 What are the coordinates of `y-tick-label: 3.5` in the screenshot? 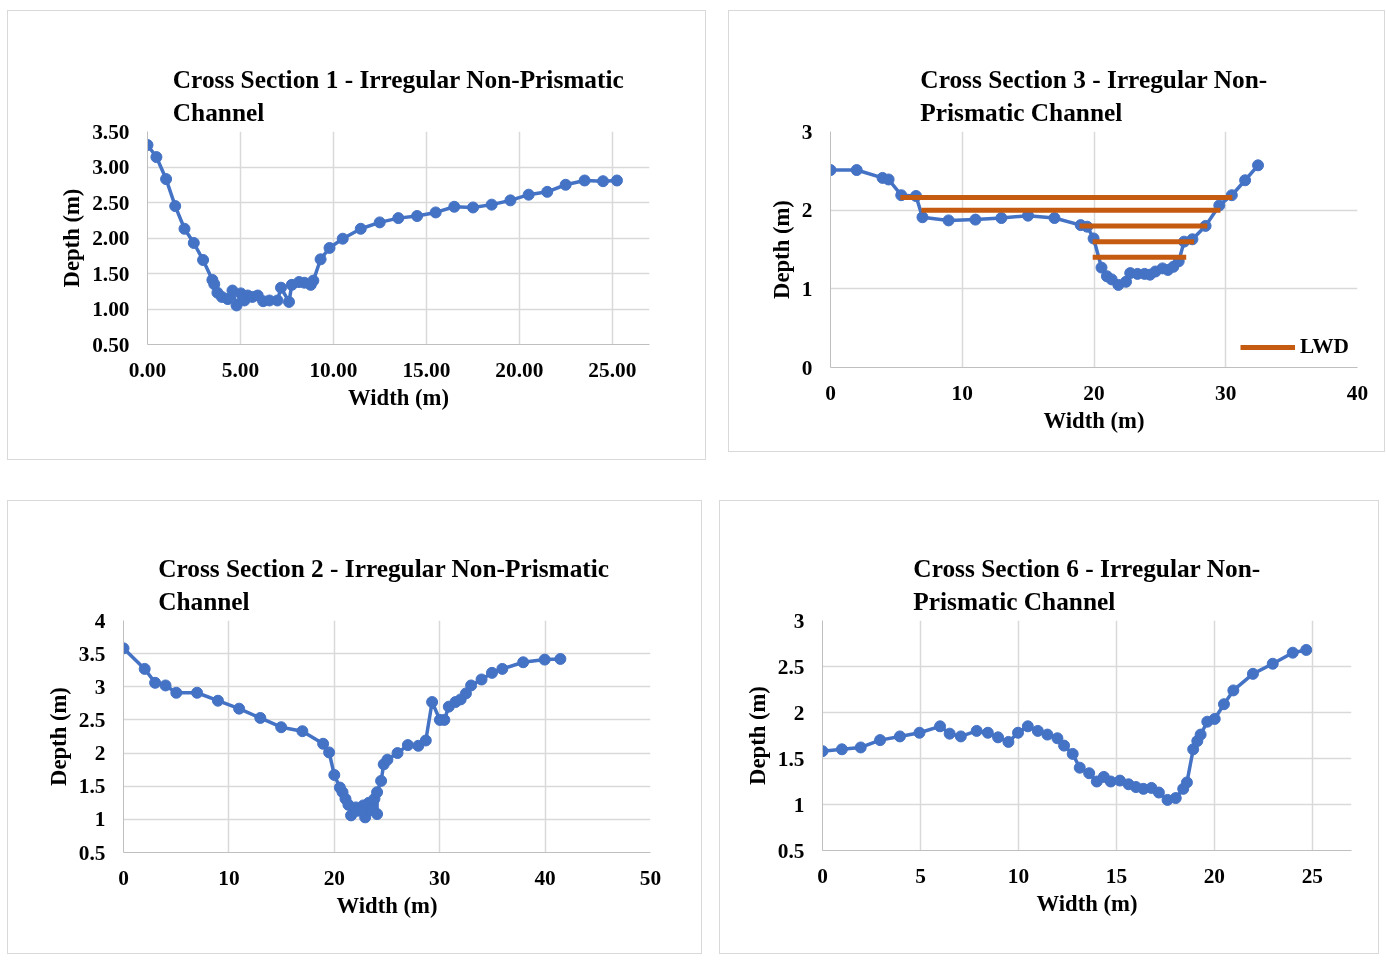 It's located at (92, 653).